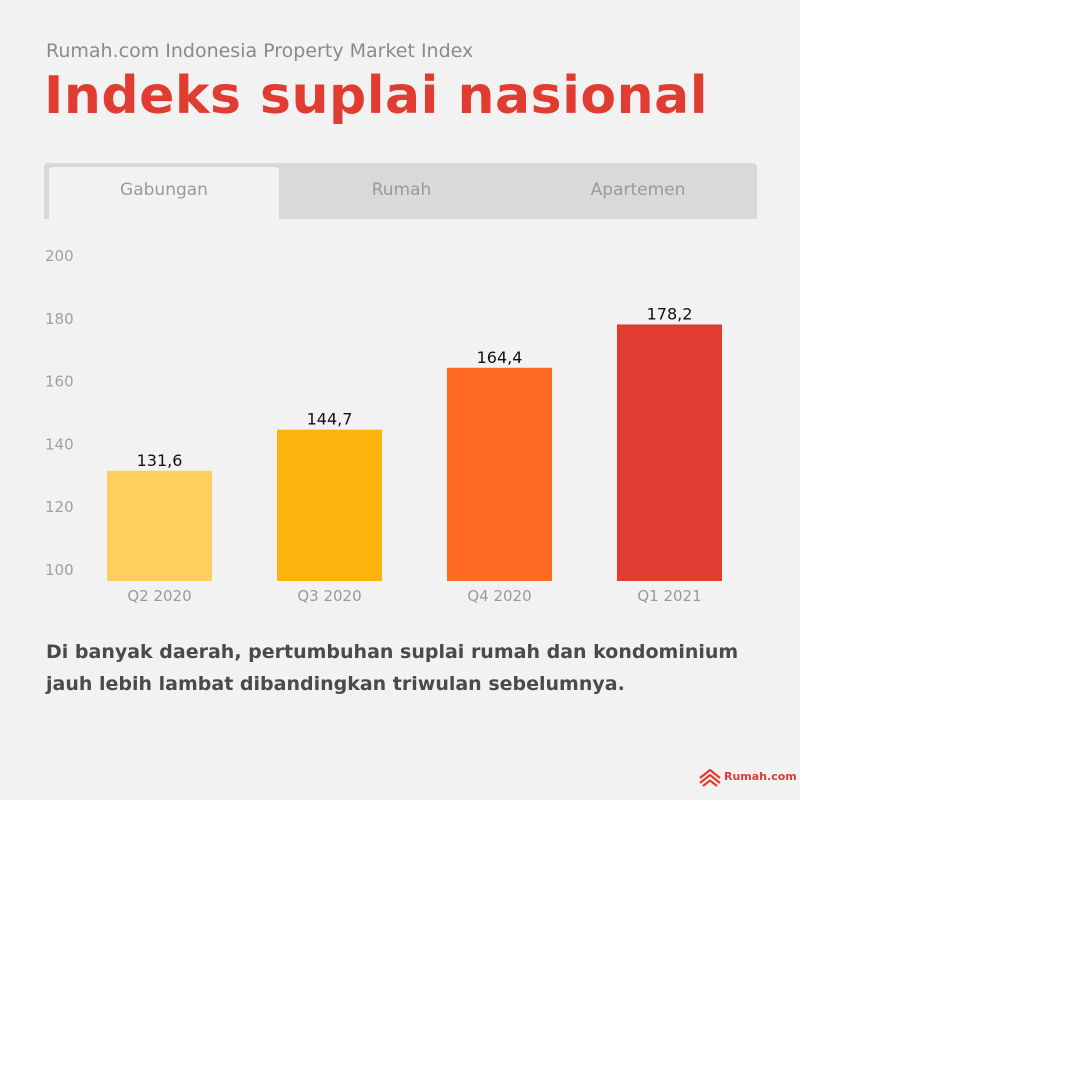 This screenshot has width=1080, height=1080. I want to click on x-tick-label: Q4 2020, so click(499, 596).